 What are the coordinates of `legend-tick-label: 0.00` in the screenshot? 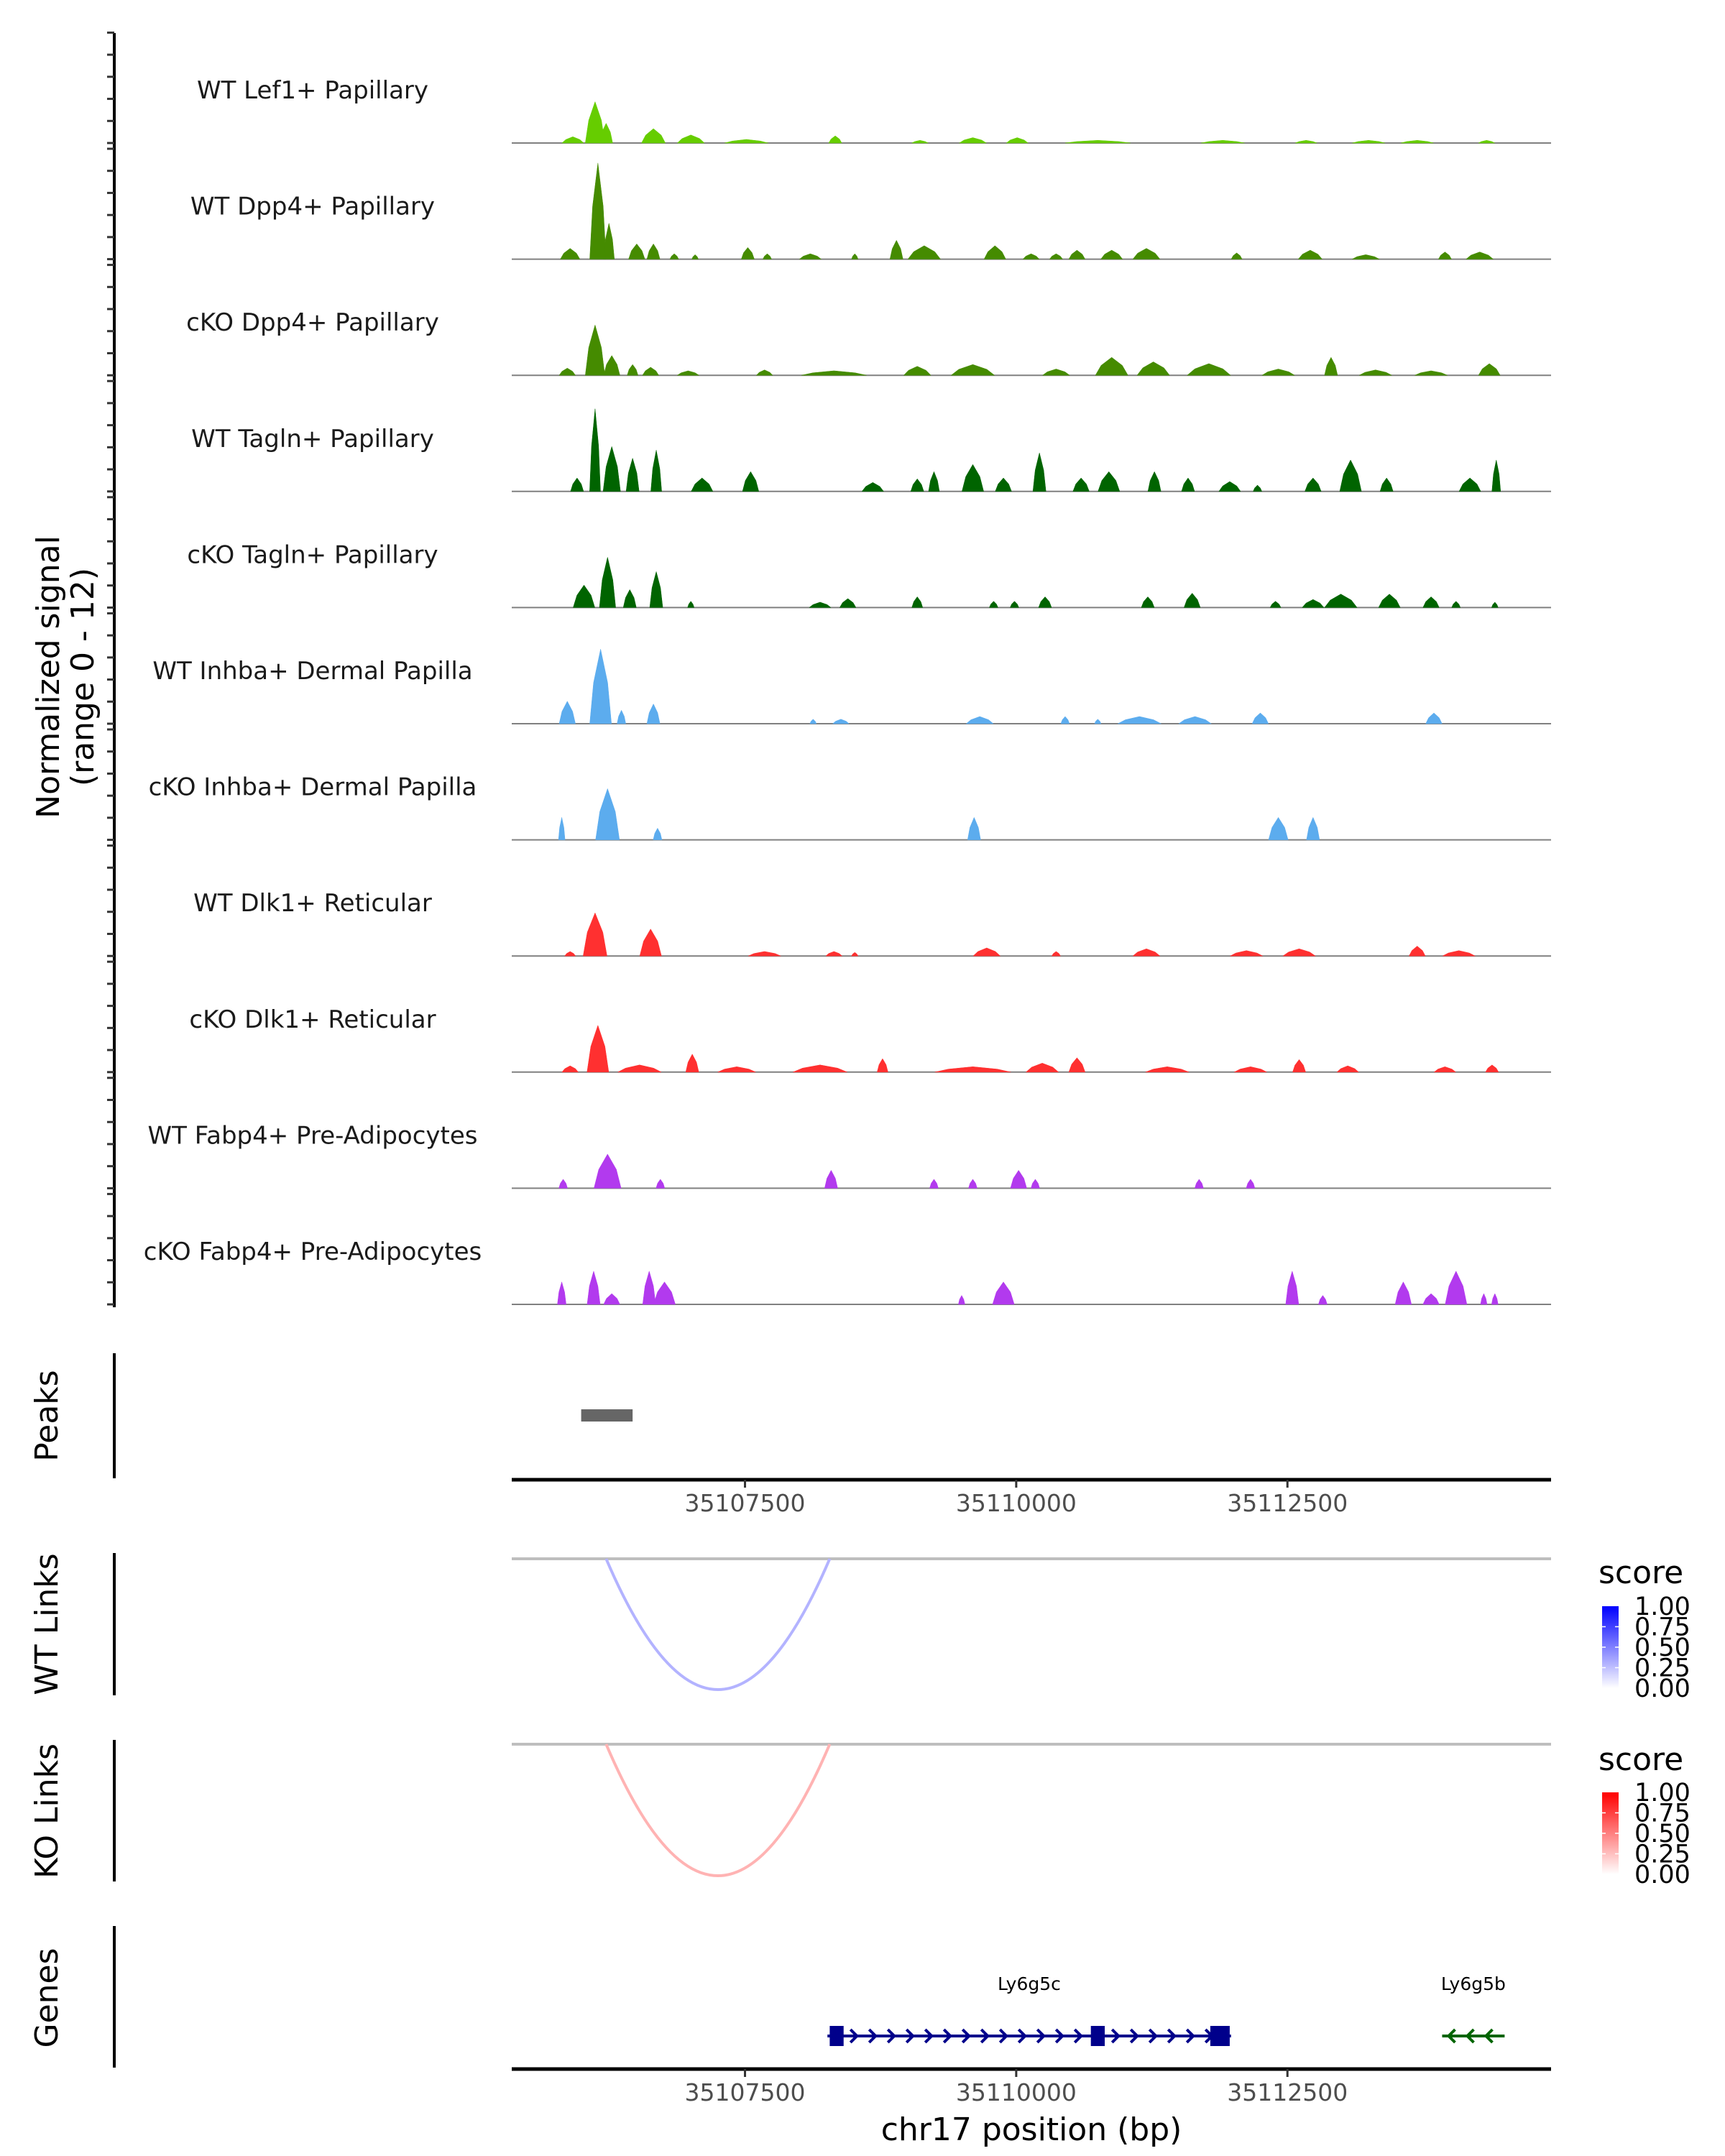 It's located at (1662, 1688).